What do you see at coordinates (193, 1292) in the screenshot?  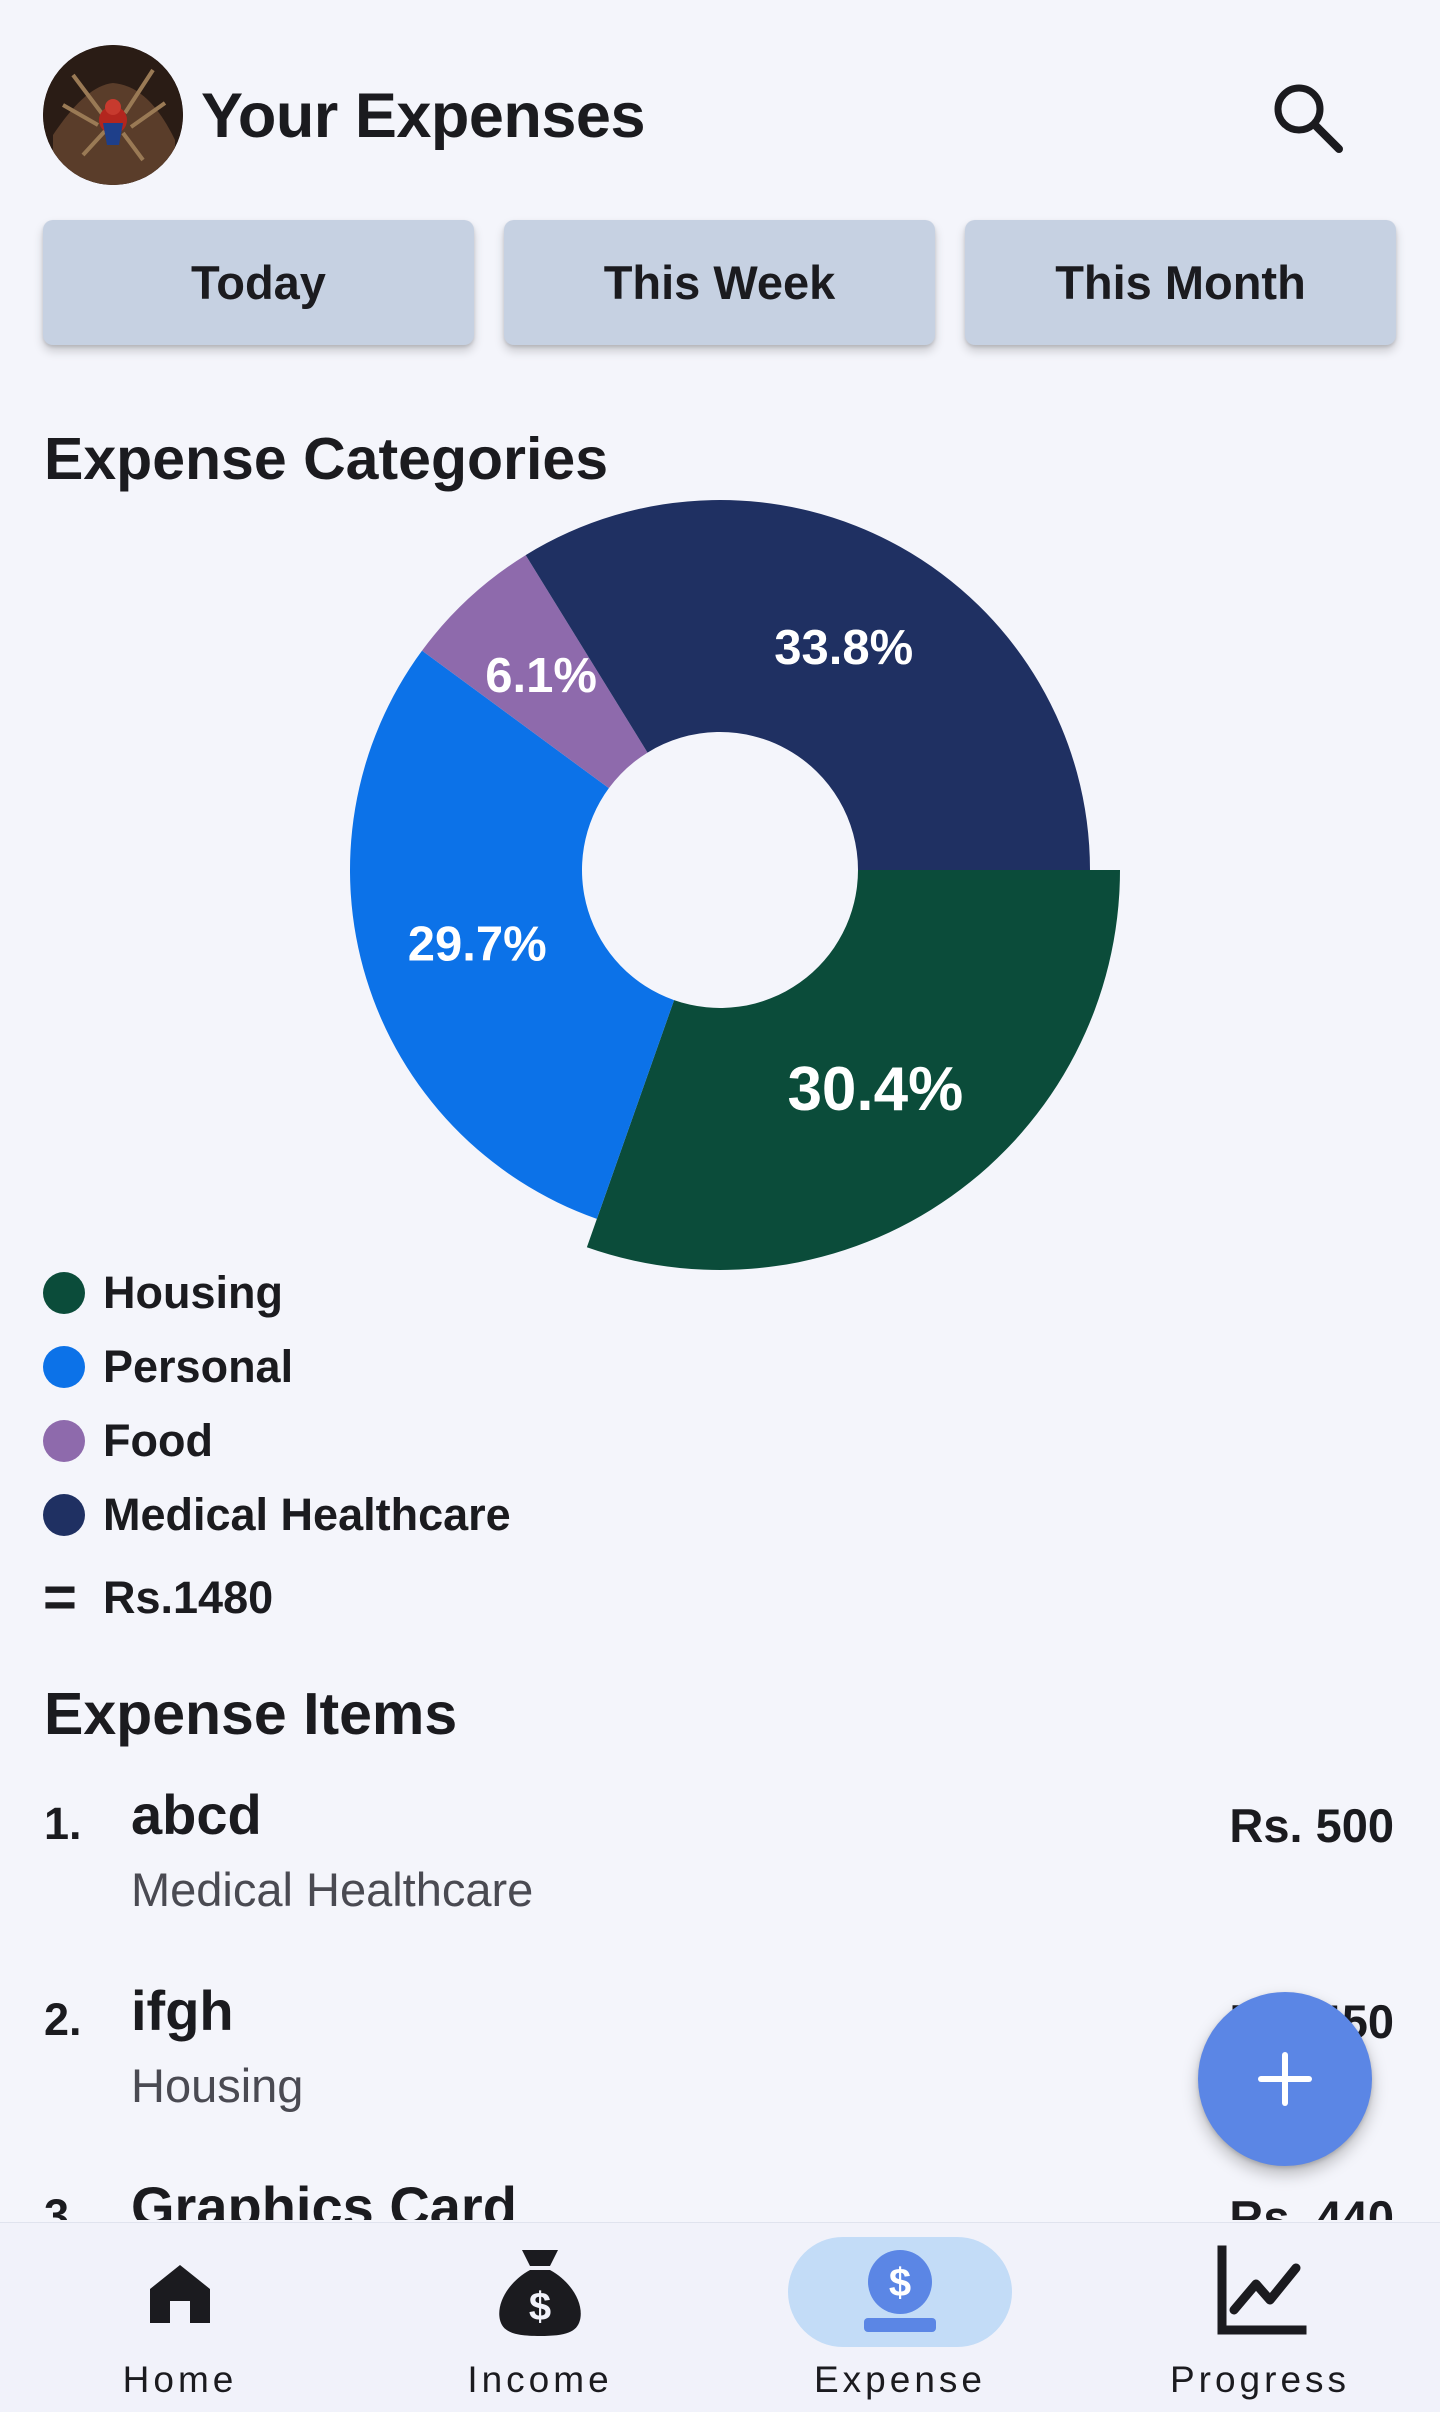 I see `legend-label: Housing` at bounding box center [193, 1292].